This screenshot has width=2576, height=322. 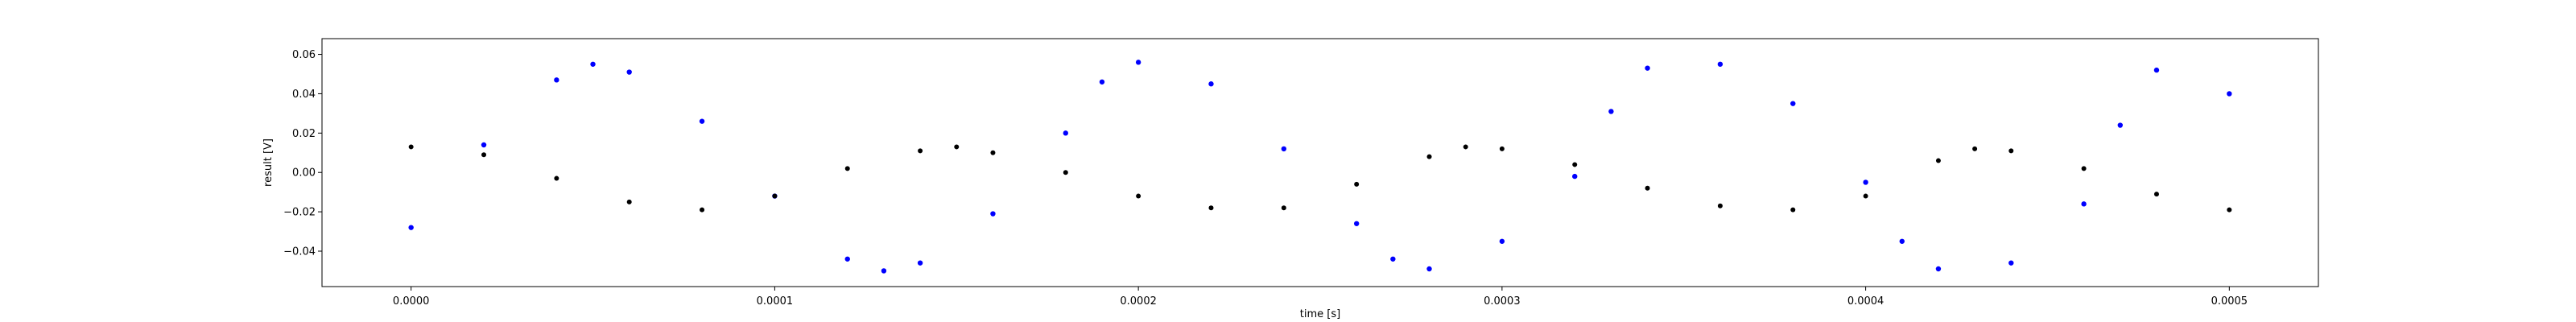 What do you see at coordinates (304, 55) in the screenshot?
I see `y-tick-label: 0.06` at bounding box center [304, 55].